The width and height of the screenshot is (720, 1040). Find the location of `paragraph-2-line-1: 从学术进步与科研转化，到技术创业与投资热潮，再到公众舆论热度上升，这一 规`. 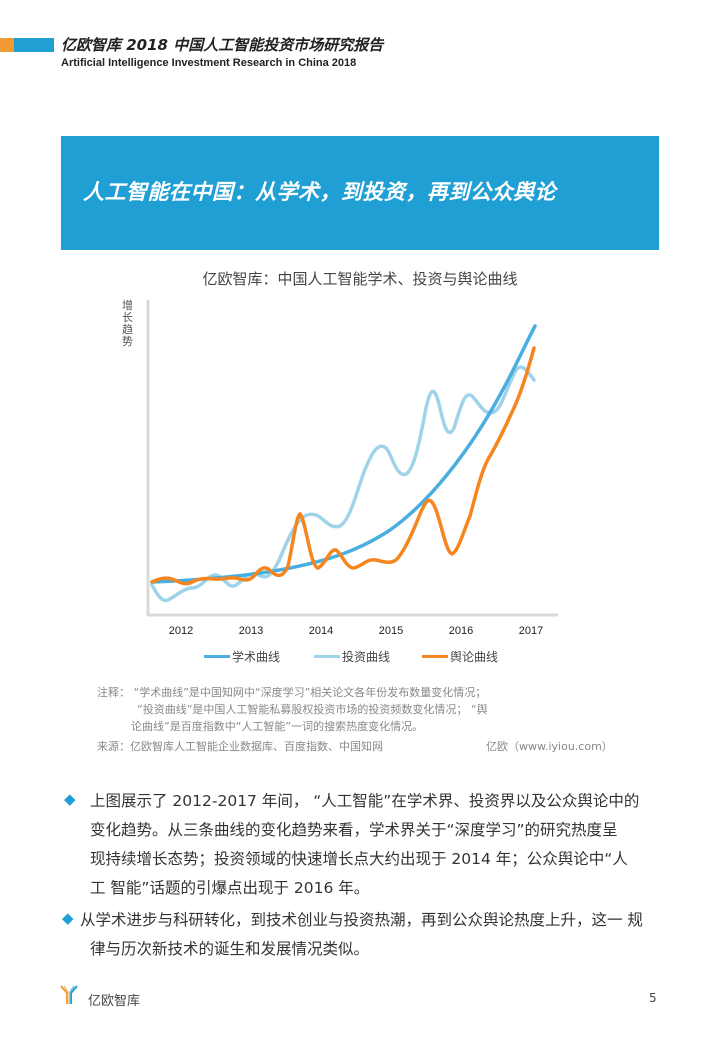

paragraph-2-line-1: 从学术进步与科研转化，到技术创业与投资热潮，再到公众舆论热度上升，这一 规 is located at coordinates (361, 920).